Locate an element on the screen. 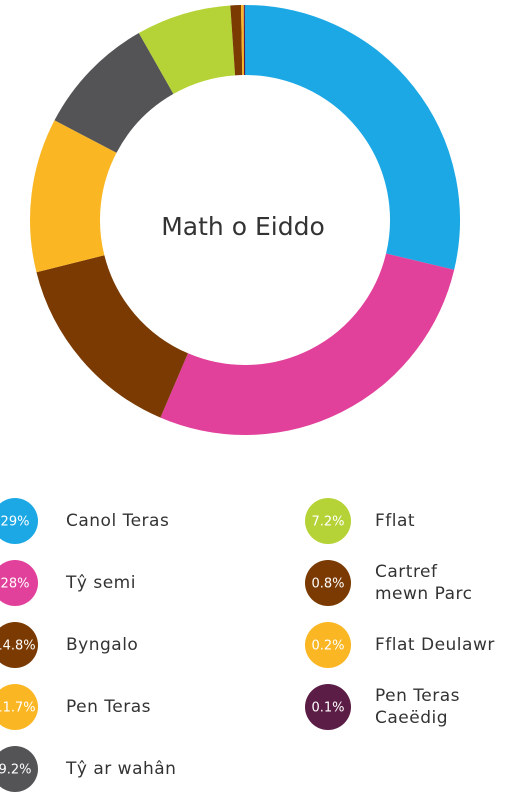 The height and width of the screenshot is (807, 527). legend-value: 14.8% is located at coordinates (18, 646).